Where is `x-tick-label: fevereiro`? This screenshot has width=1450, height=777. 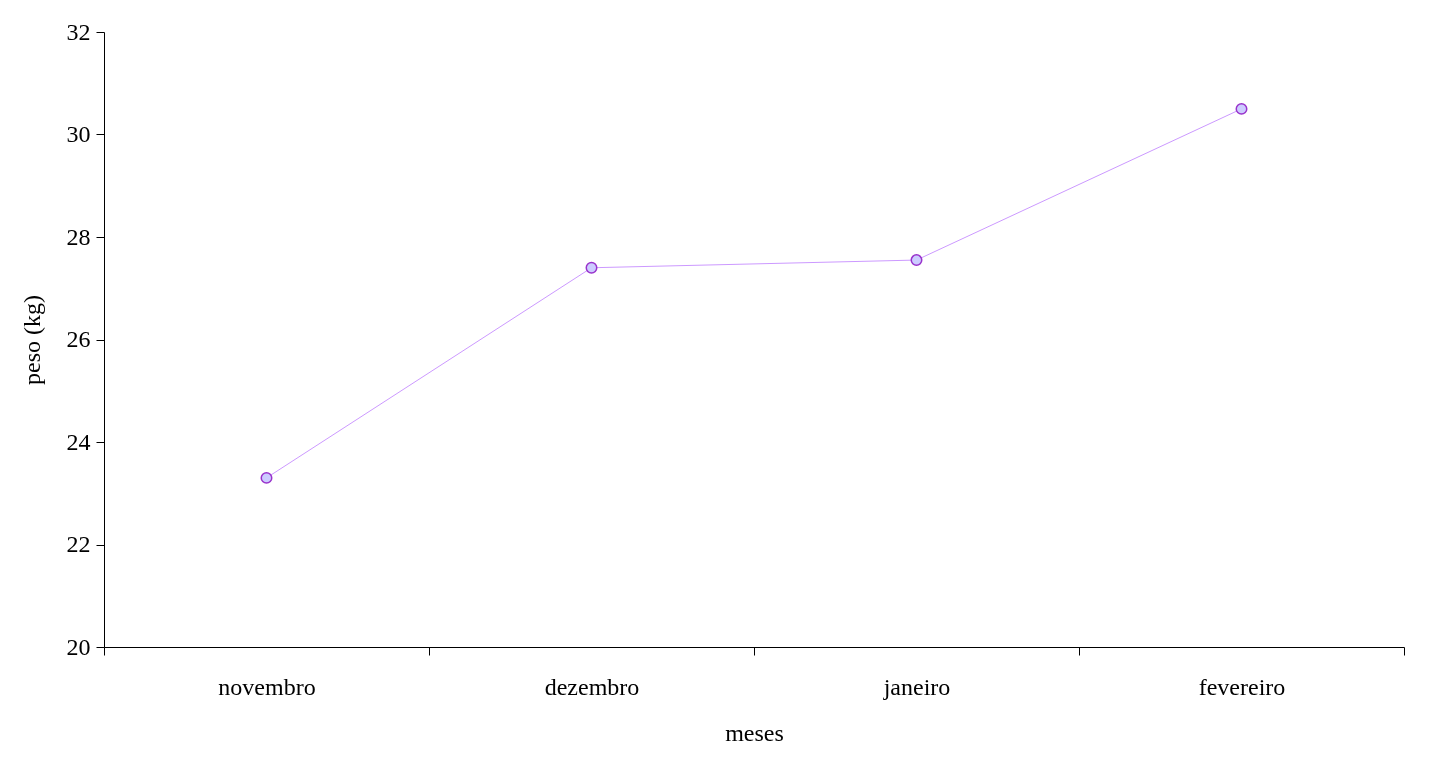
x-tick-label: fevereiro is located at coordinates (1242, 686).